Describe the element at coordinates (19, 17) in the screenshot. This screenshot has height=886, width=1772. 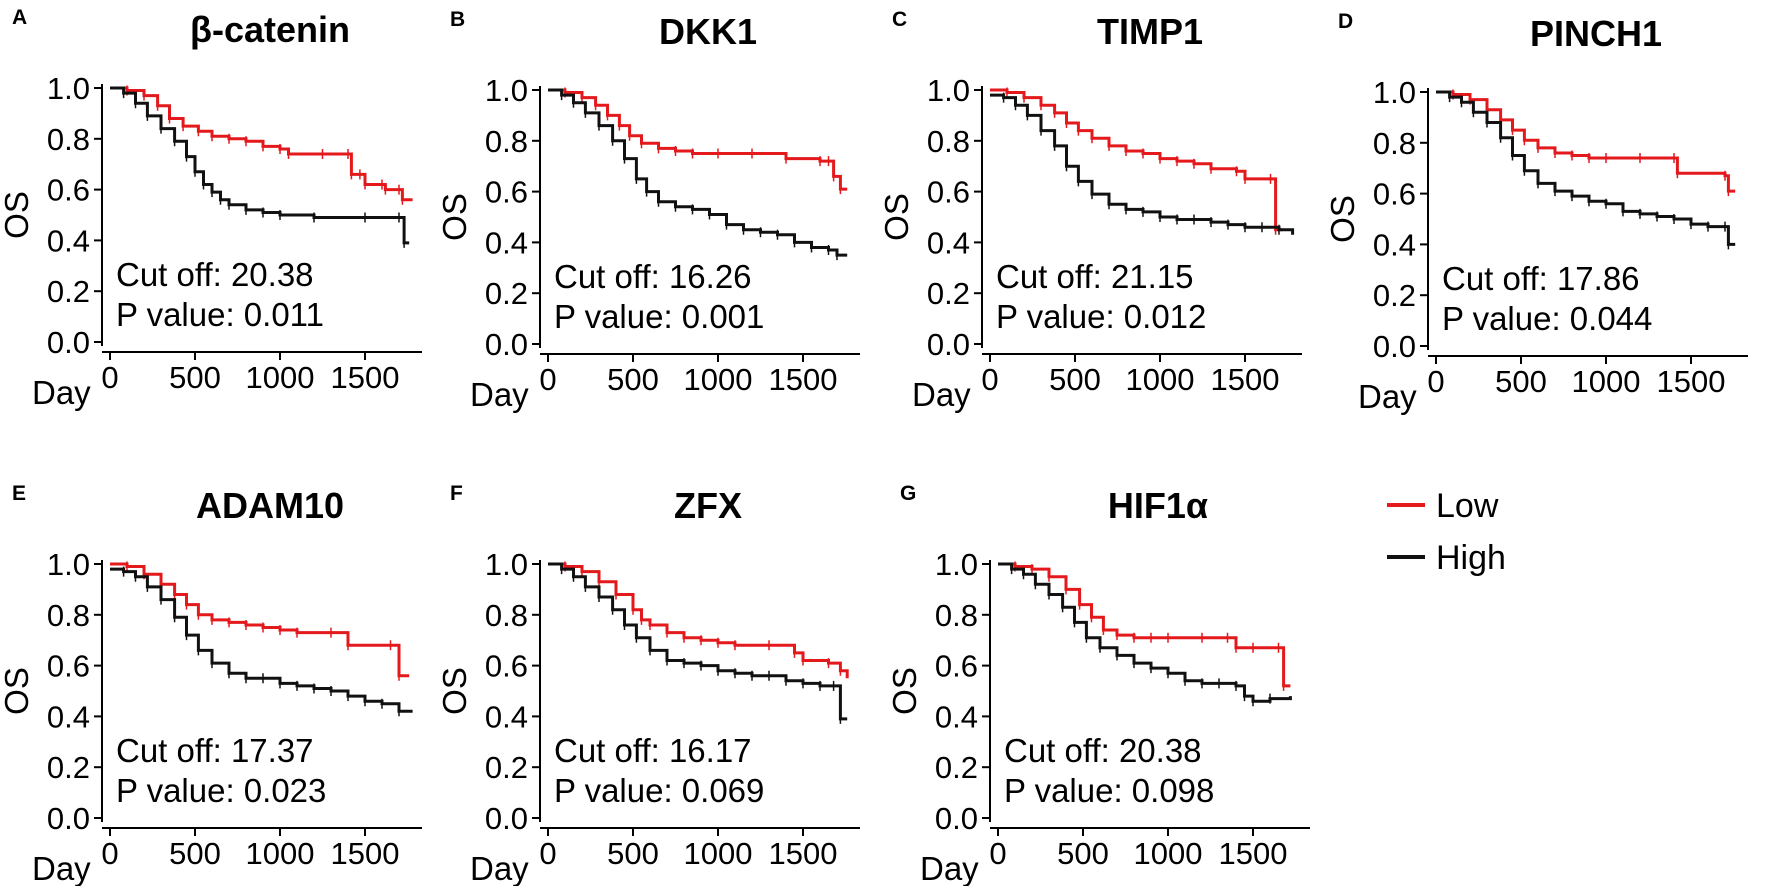
I see `panel-letter: A` at that location.